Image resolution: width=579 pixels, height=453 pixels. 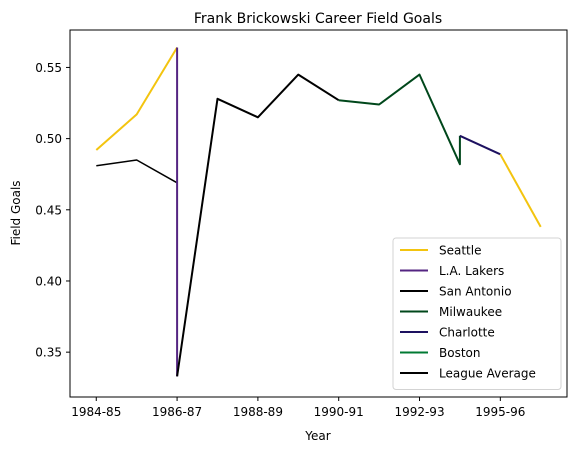 What do you see at coordinates (500, 412) in the screenshot?
I see `x-tick-label: 1995-96` at bounding box center [500, 412].